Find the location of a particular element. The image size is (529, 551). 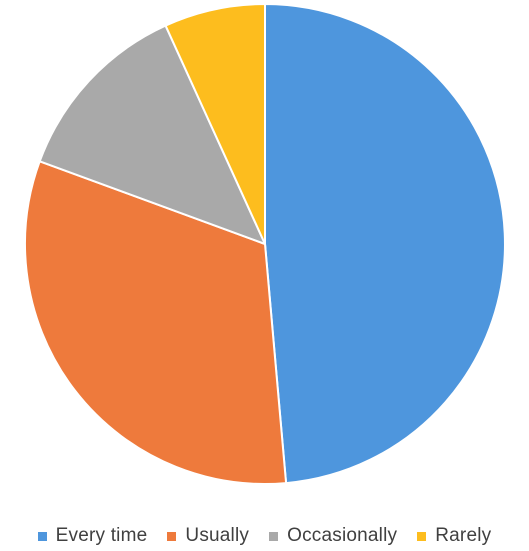

legend-label-every-time: Every time is located at coordinates (101, 535).